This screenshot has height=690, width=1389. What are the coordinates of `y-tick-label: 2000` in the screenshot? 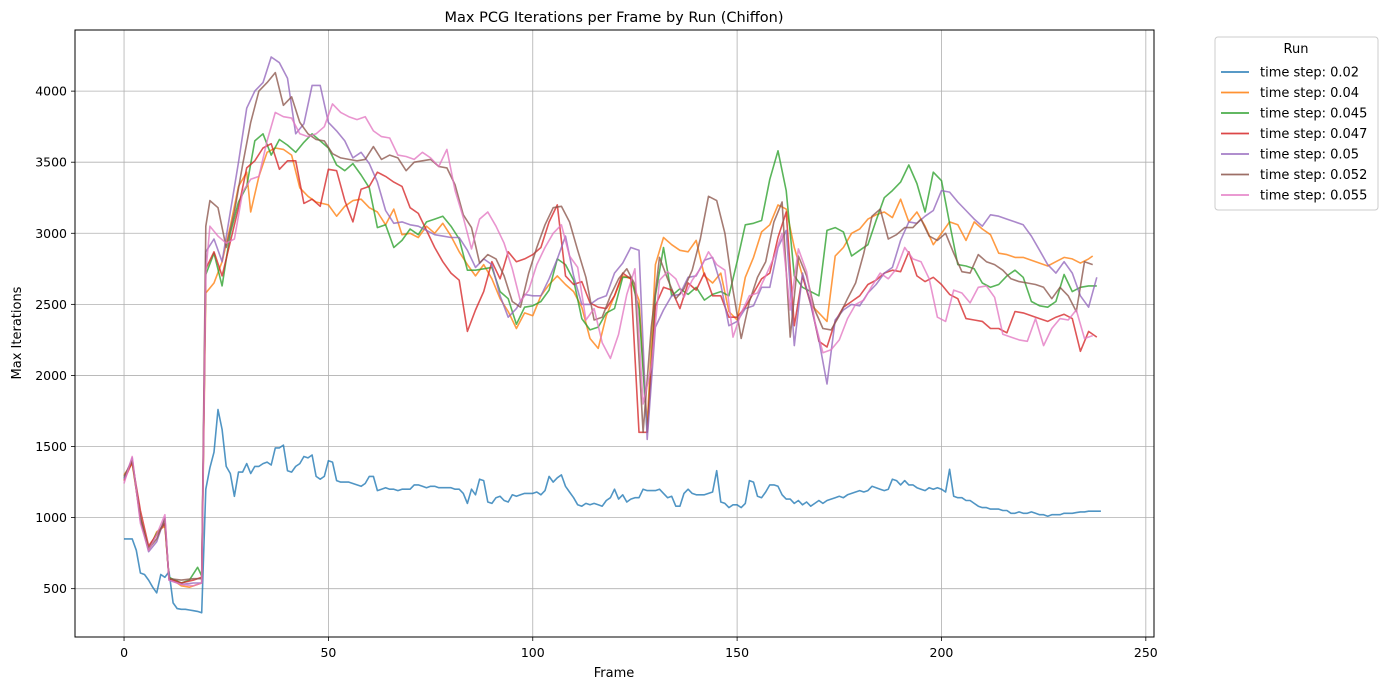 It's located at (51, 375).